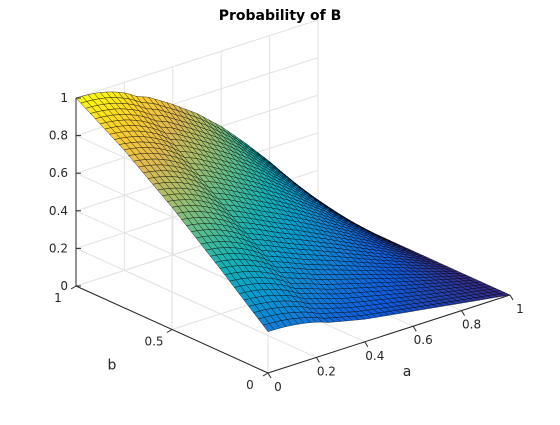 This screenshot has height=425, width=560. What do you see at coordinates (58, 298) in the screenshot?
I see `b-tick-label: 1` at bounding box center [58, 298].